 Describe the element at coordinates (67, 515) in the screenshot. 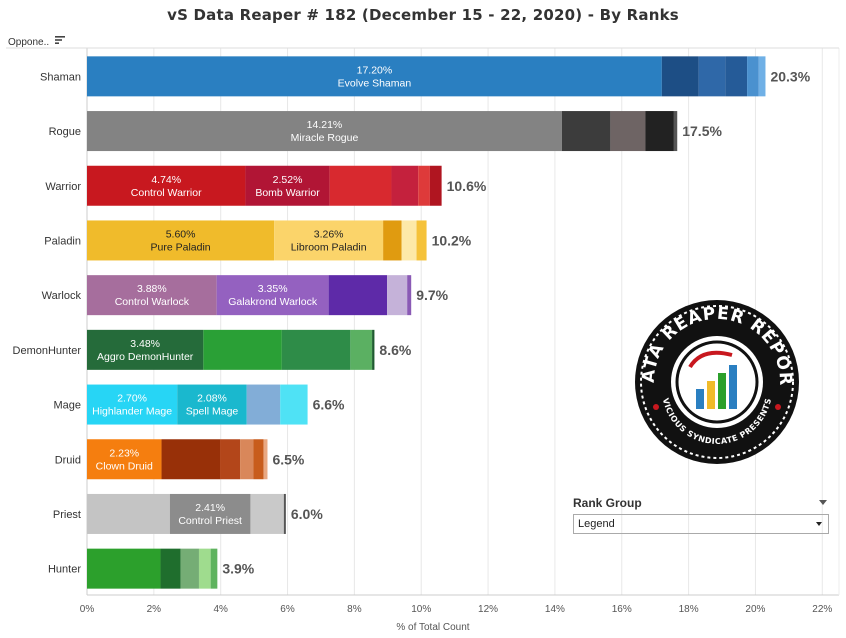

I see `category-label: Priest` at that location.